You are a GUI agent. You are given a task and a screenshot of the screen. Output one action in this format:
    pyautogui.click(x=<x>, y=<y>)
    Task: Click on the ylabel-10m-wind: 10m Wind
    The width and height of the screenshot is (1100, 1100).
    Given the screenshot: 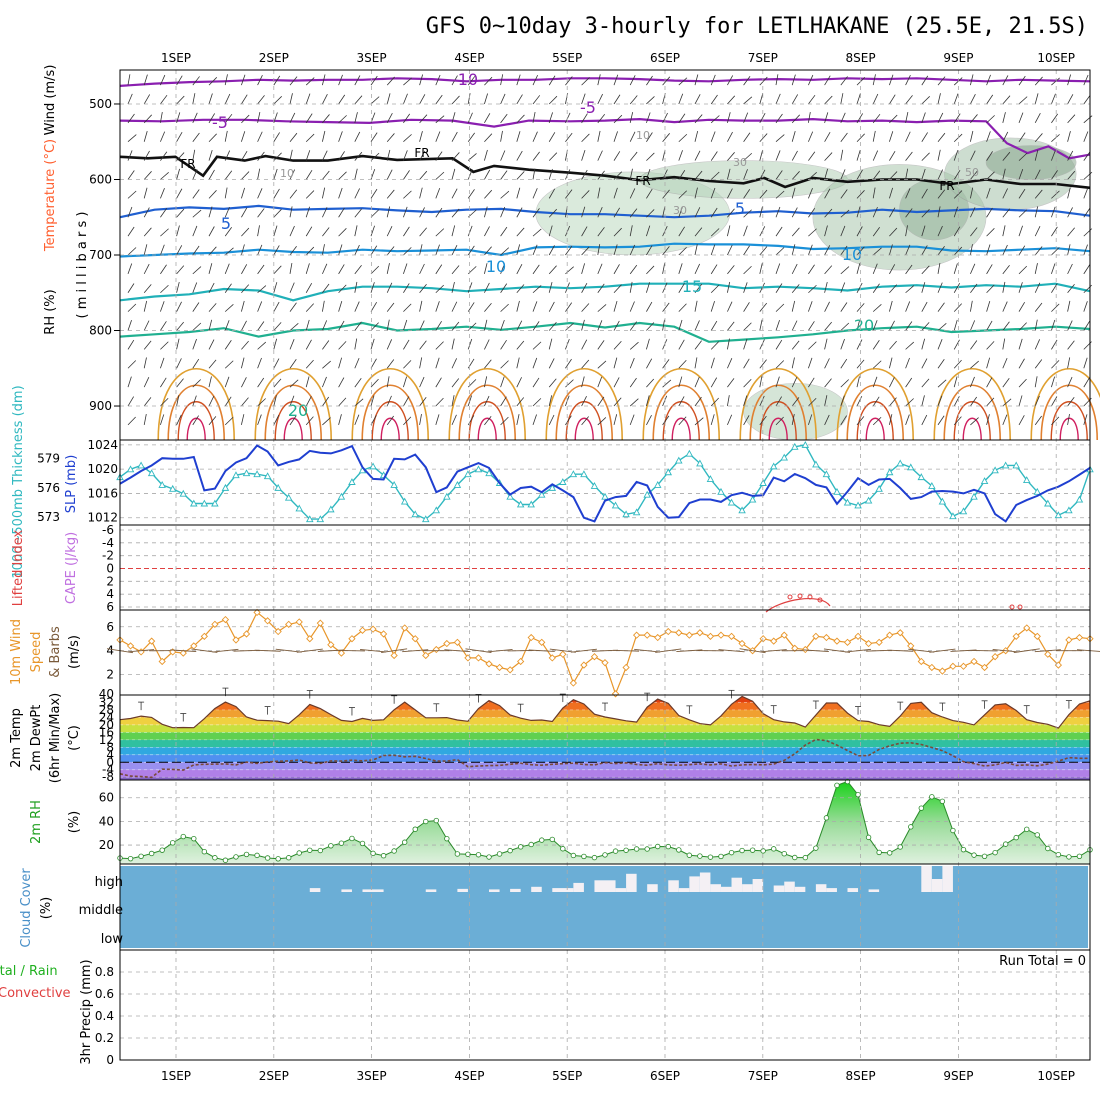 What is the action you would take?
    pyautogui.click(x=16, y=652)
    